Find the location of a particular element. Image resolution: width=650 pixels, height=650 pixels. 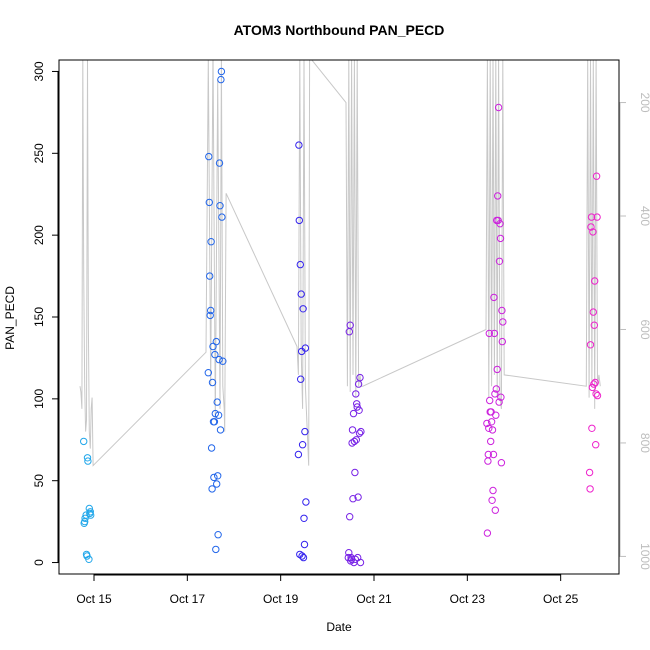

x-tick-label-1: Oct 17 is located at coordinates (188, 599).